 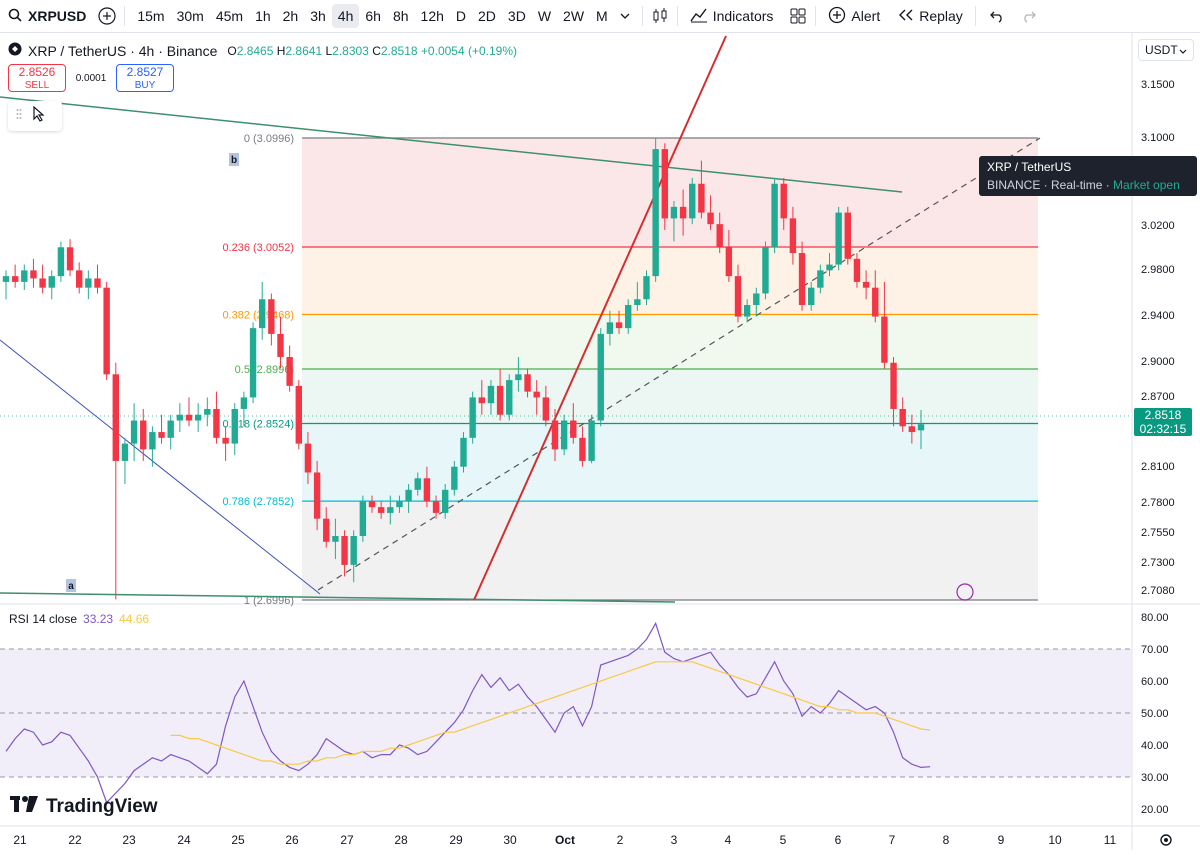 What do you see at coordinates (43, 619) in the screenshot?
I see `rsi-name: RSI 14 close` at bounding box center [43, 619].